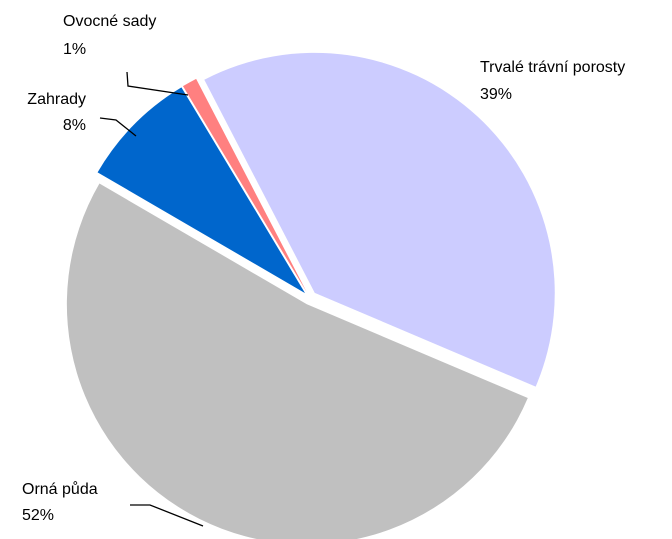 The height and width of the screenshot is (539, 672). Describe the element at coordinates (38, 515) in the screenshot. I see `slice-value-label: 52%` at that location.